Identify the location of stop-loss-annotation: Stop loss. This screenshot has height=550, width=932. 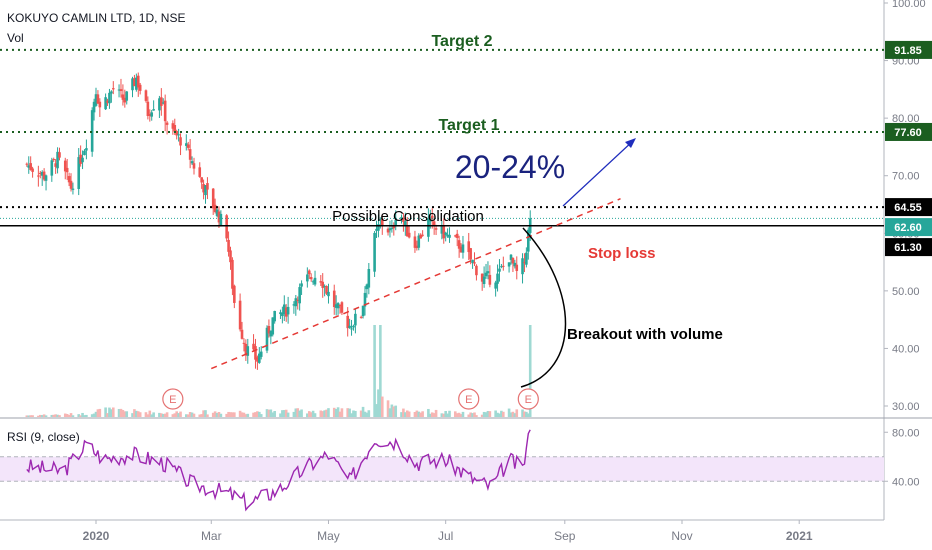
(622, 253).